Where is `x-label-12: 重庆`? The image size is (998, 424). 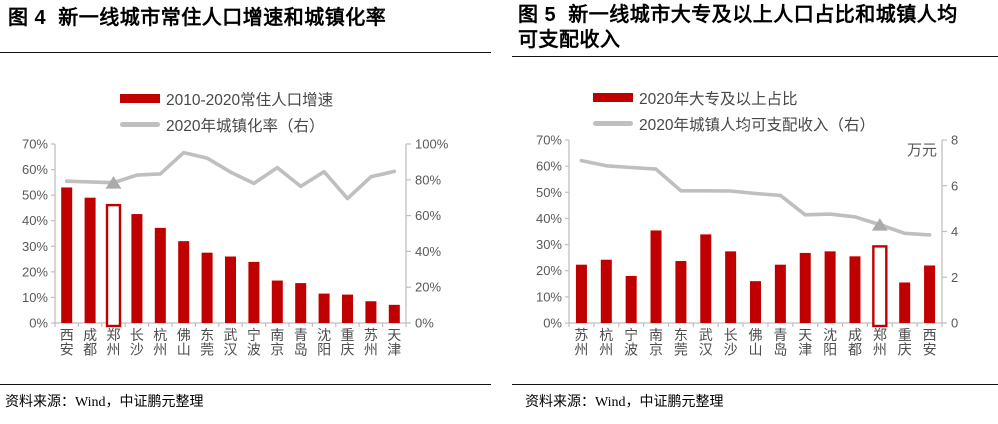 x-label-12: 重庆 is located at coordinates (348, 342).